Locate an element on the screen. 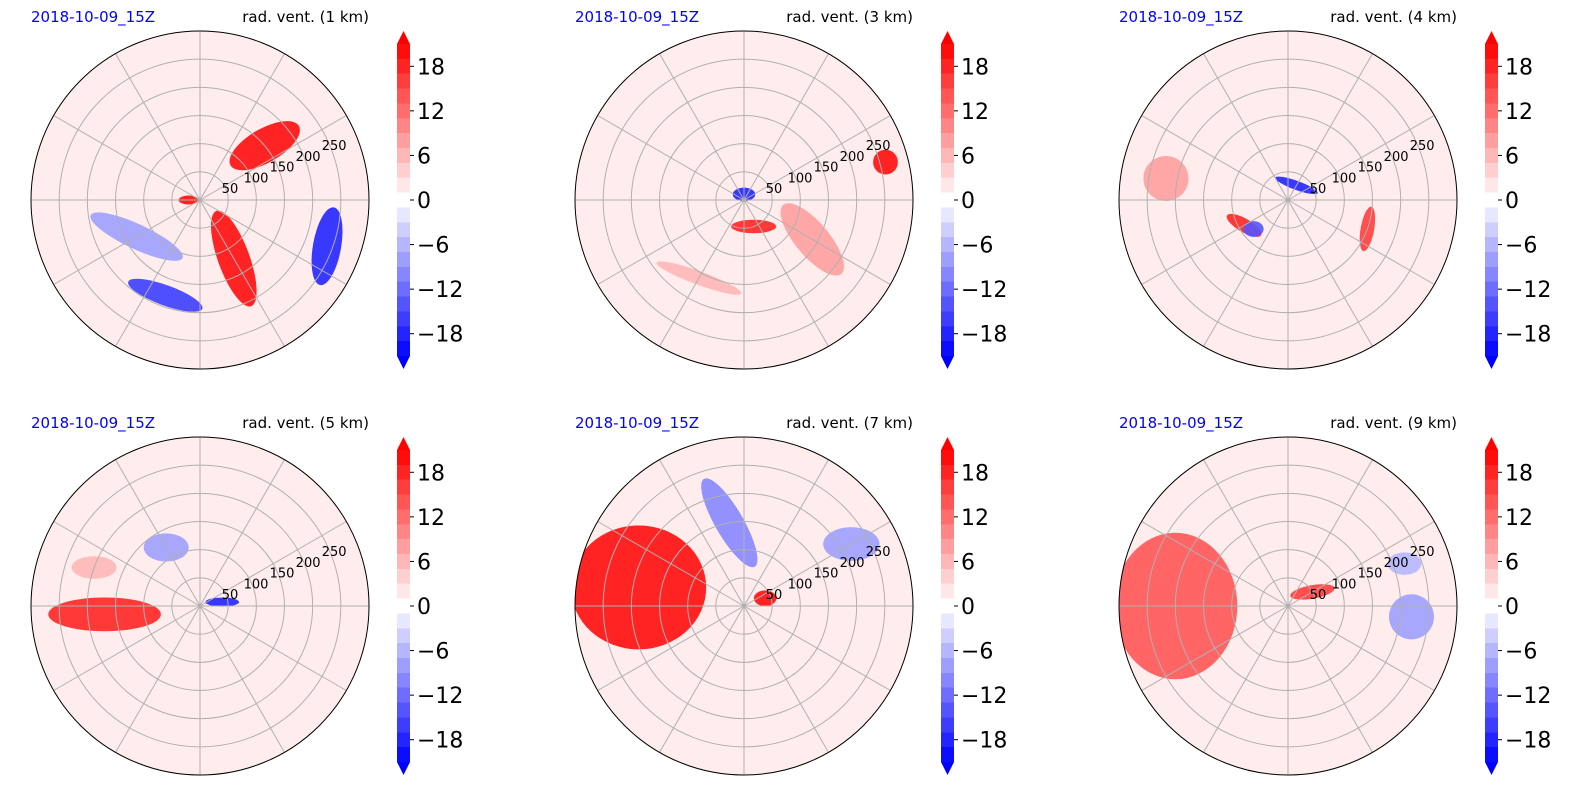  radial-tick-label: 100 is located at coordinates (800, 178).